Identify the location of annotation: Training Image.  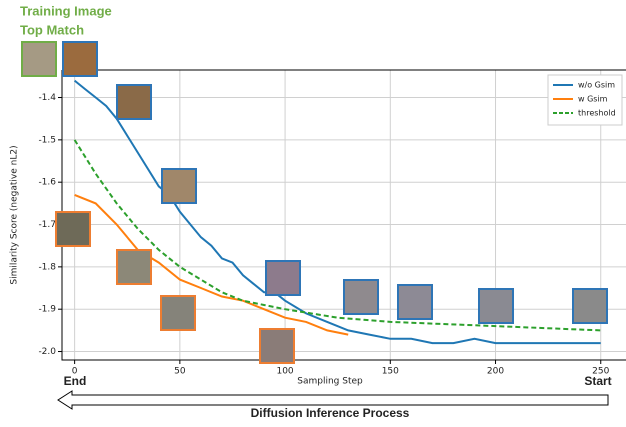
(66, 10).